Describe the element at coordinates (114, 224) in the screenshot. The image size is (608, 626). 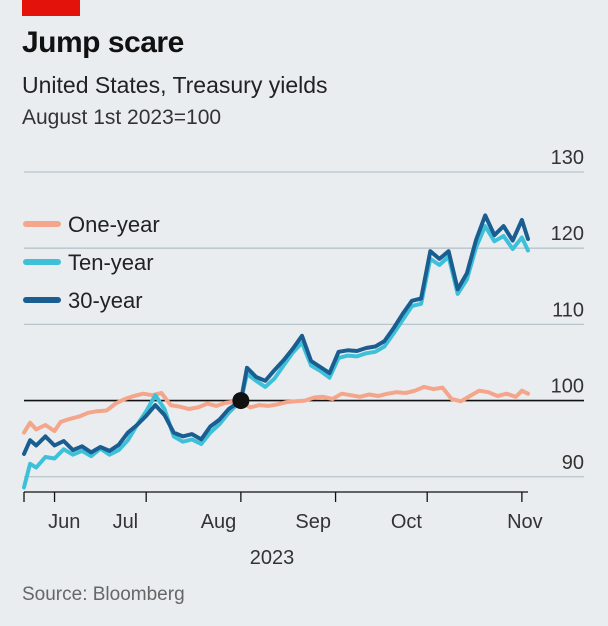
I see `legend-label-one-year: One-year` at that location.